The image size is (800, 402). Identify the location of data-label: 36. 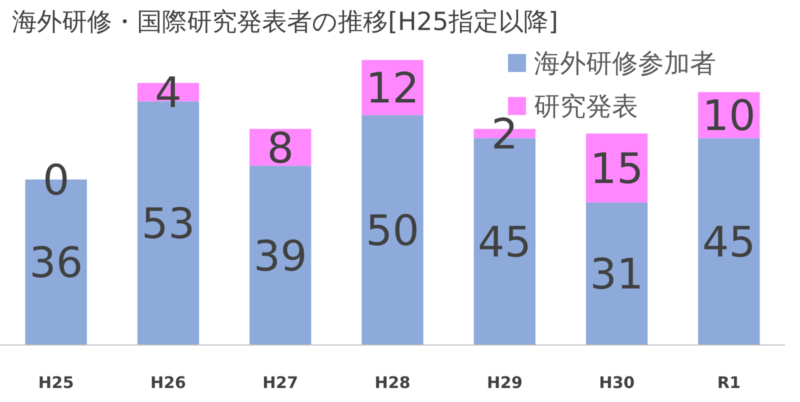
(56, 263).